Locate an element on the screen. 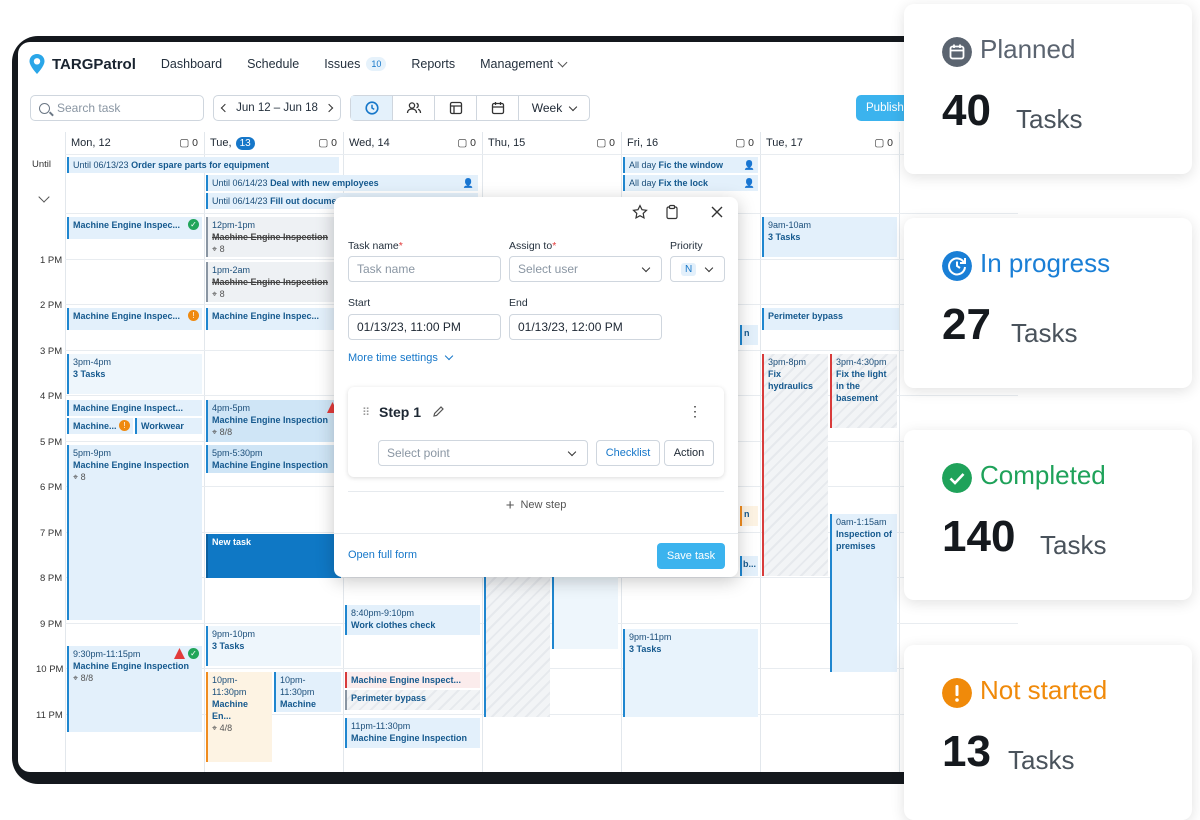 This screenshot has width=1200, height=820. nav-dashboard: Dashboard is located at coordinates (191, 64).